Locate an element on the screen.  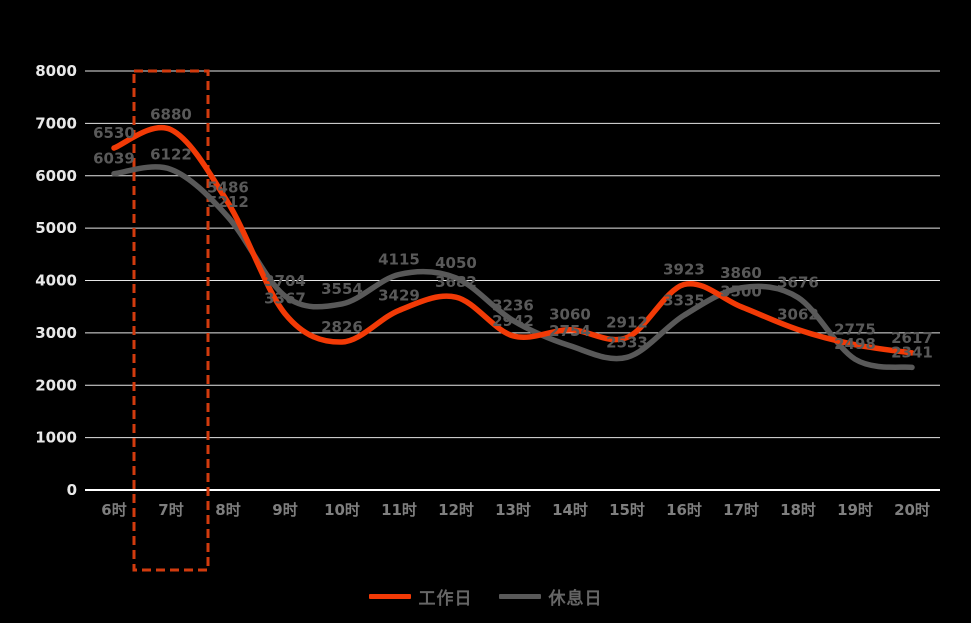
data-label-工作日: 2617 is located at coordinates (912, 338).